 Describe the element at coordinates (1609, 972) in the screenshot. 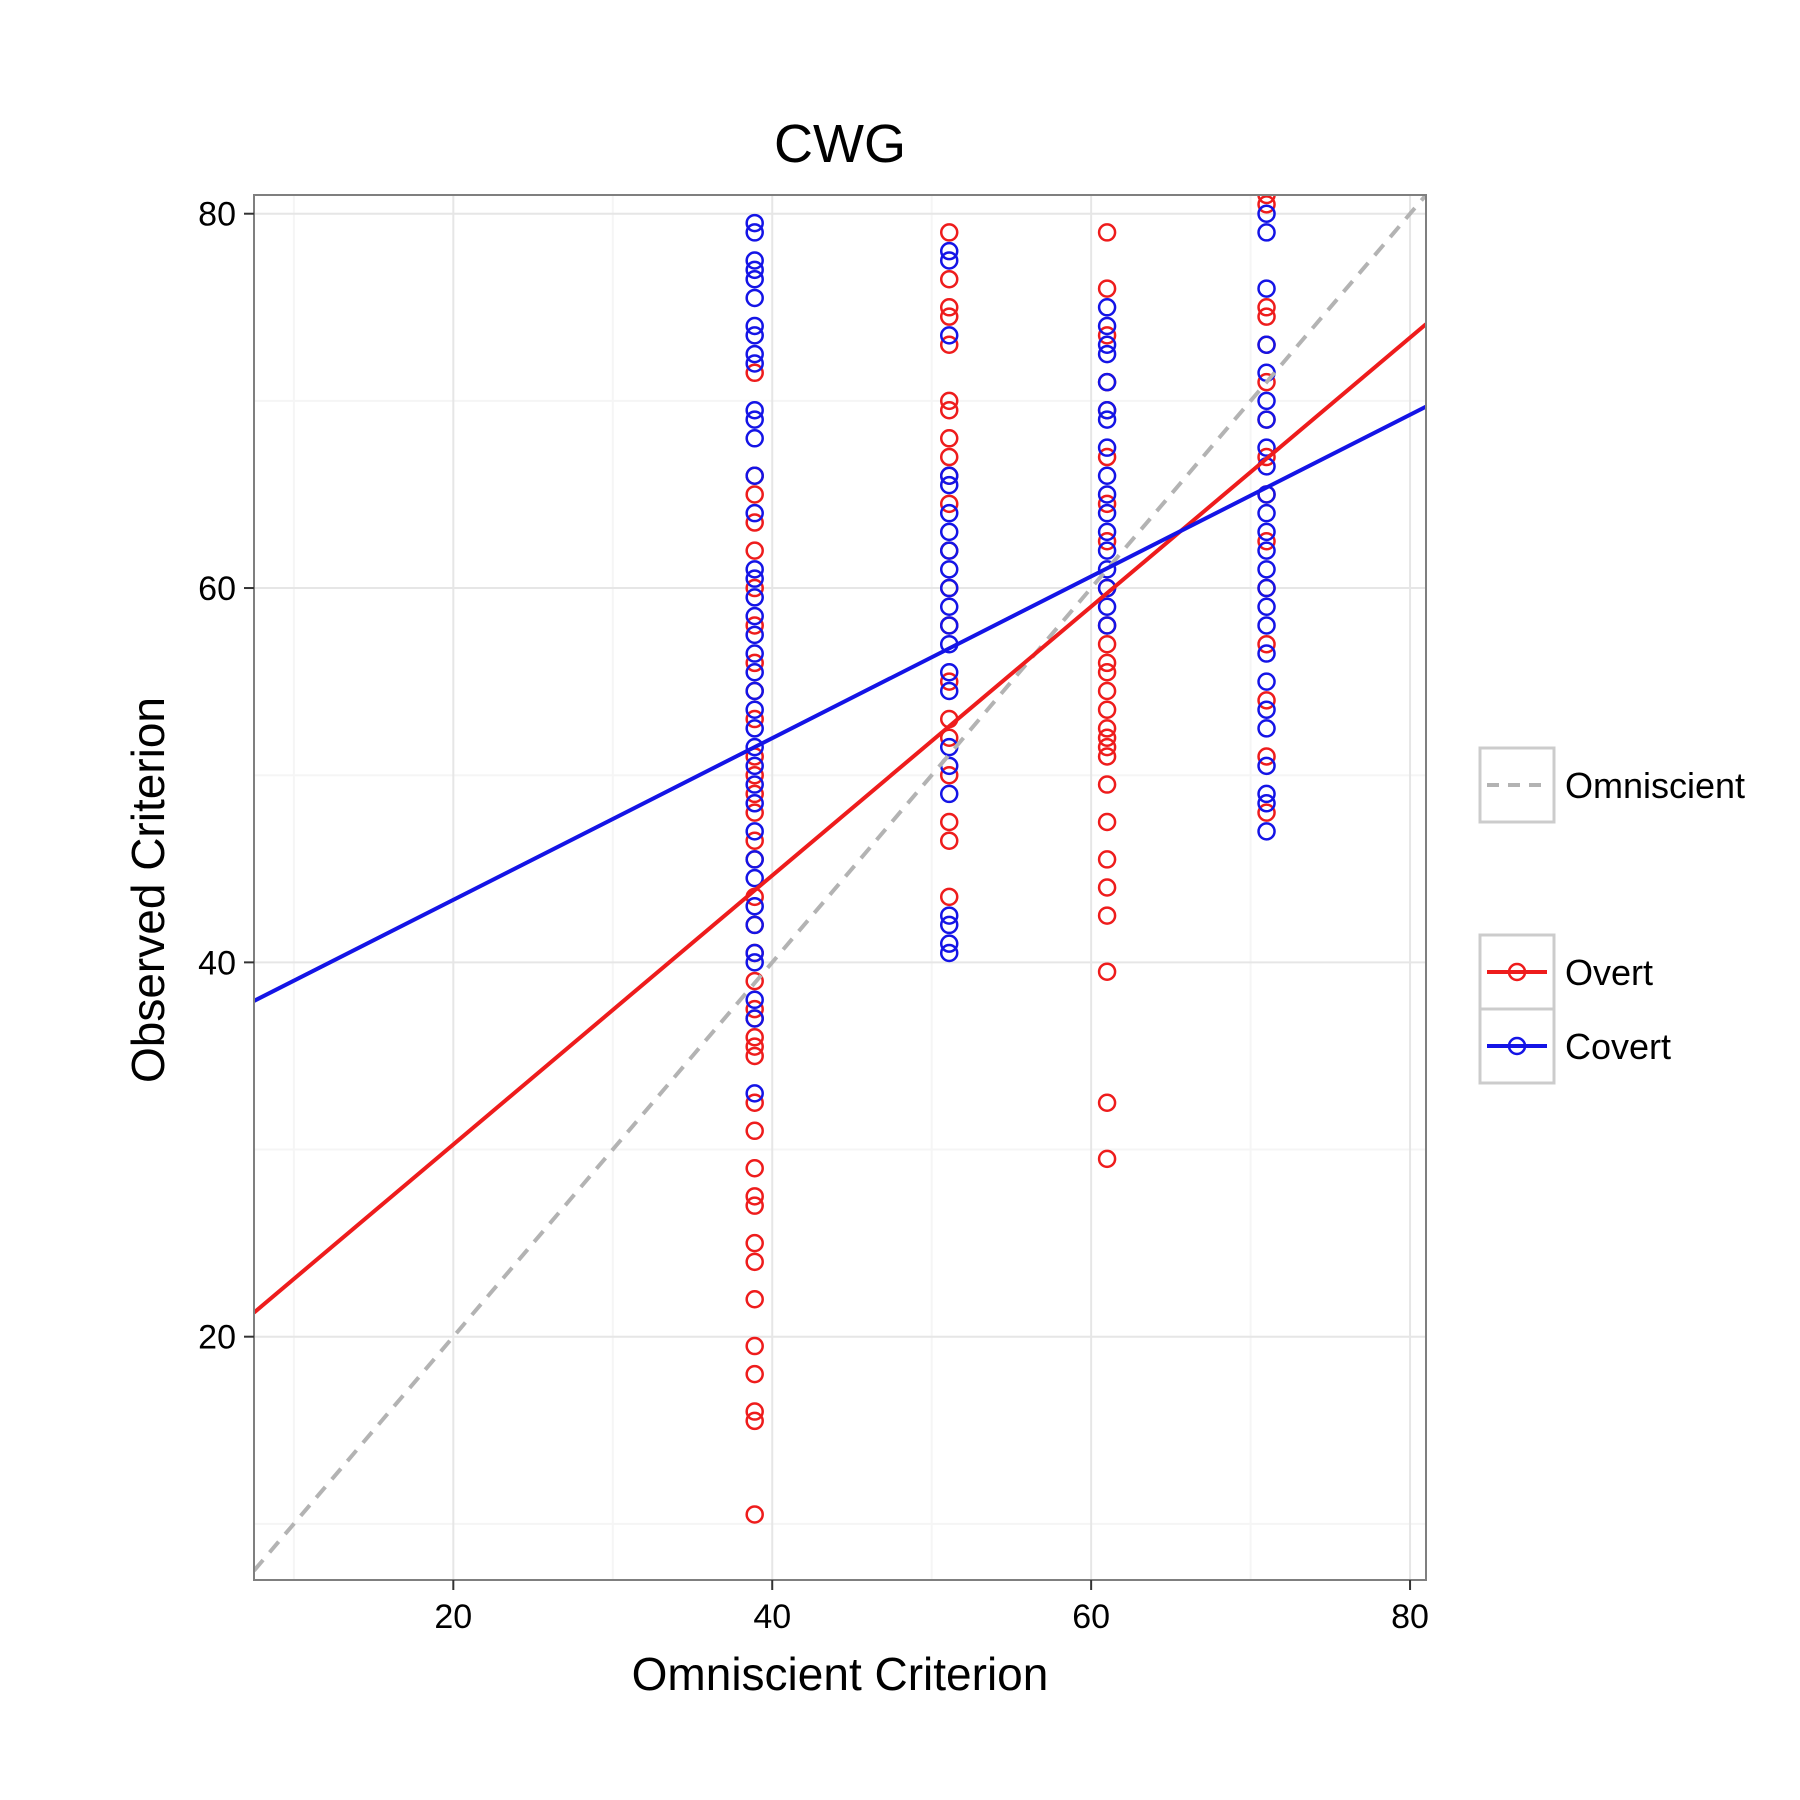

I see `legend-label-overt: Overt` at that location.